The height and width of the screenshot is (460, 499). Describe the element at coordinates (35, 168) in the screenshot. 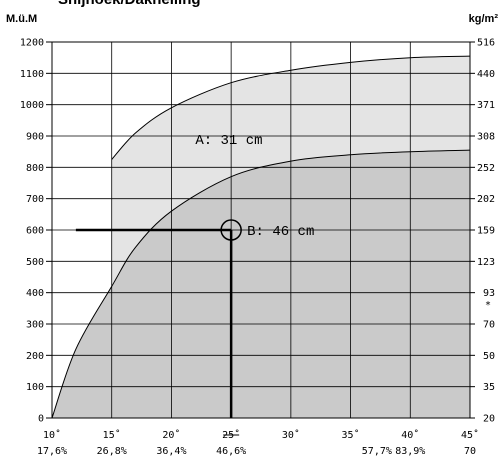

I see `y-tick-label-left: 800` at that location.